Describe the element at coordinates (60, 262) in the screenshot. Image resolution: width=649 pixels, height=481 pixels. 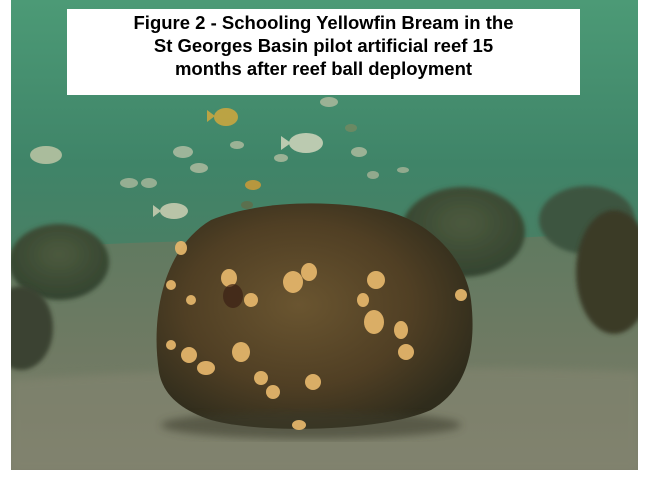
I see `reef-ball-left` at that location.